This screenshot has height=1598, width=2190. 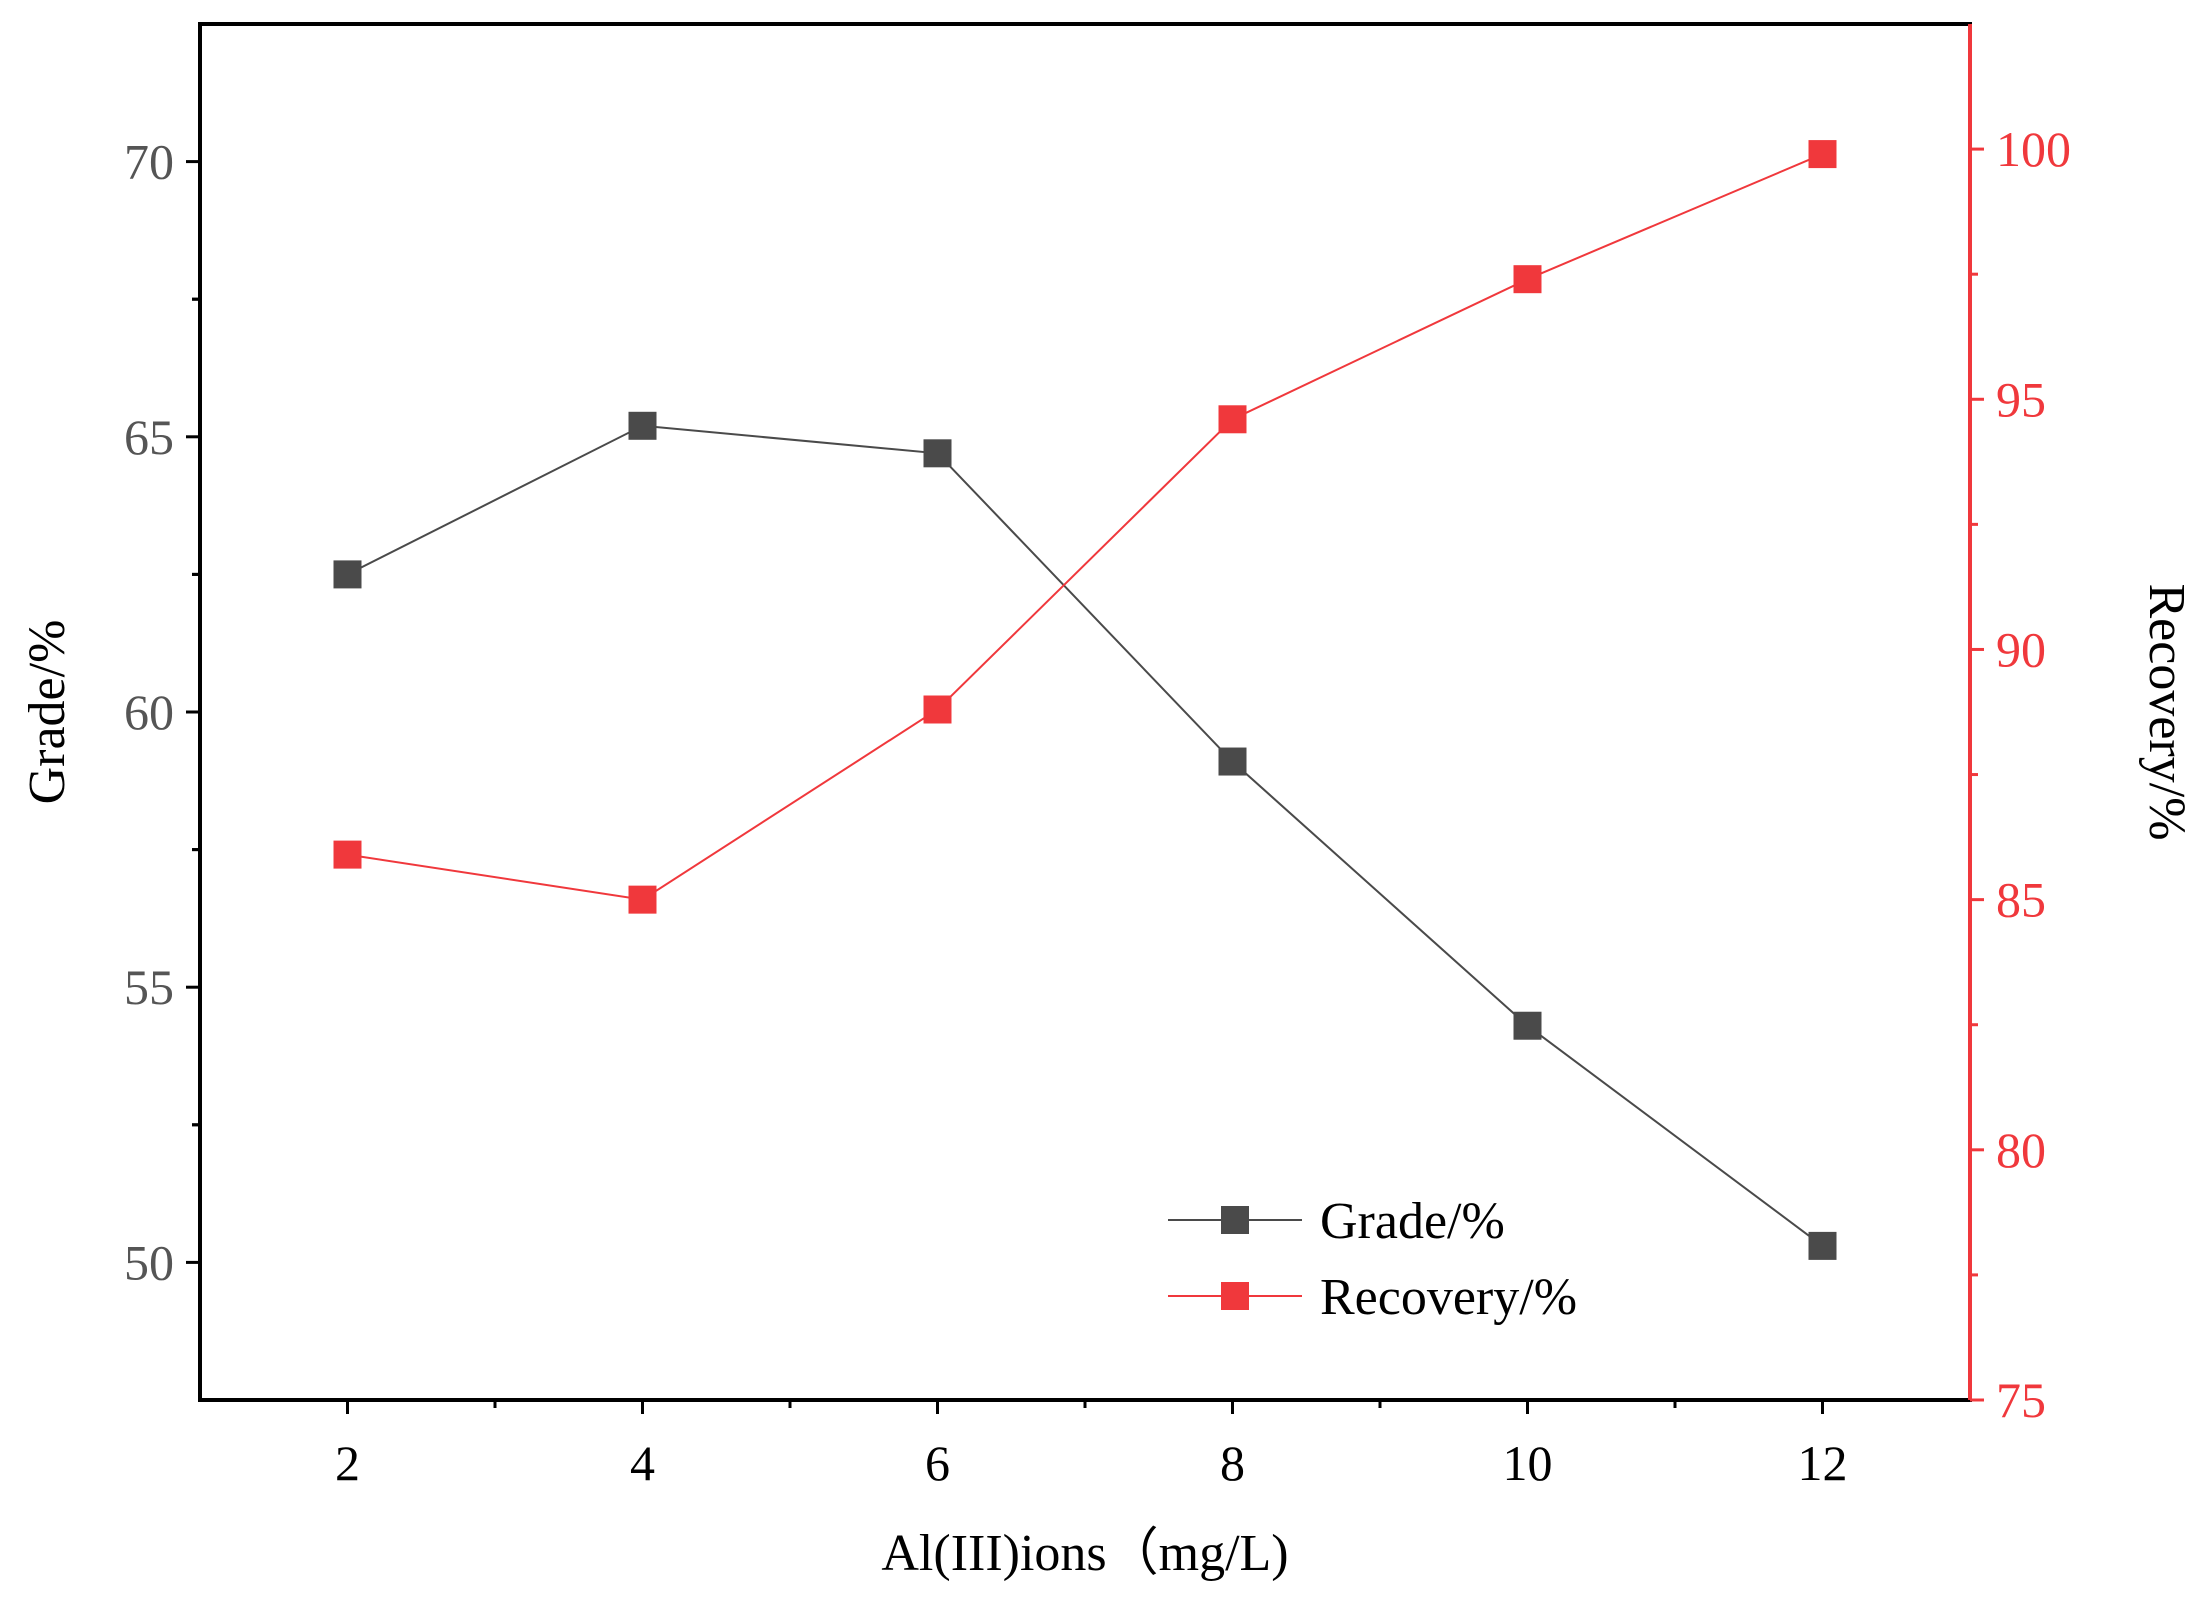 I want to click on right-y-tick-label: 95, so click(x=2021, y=399).